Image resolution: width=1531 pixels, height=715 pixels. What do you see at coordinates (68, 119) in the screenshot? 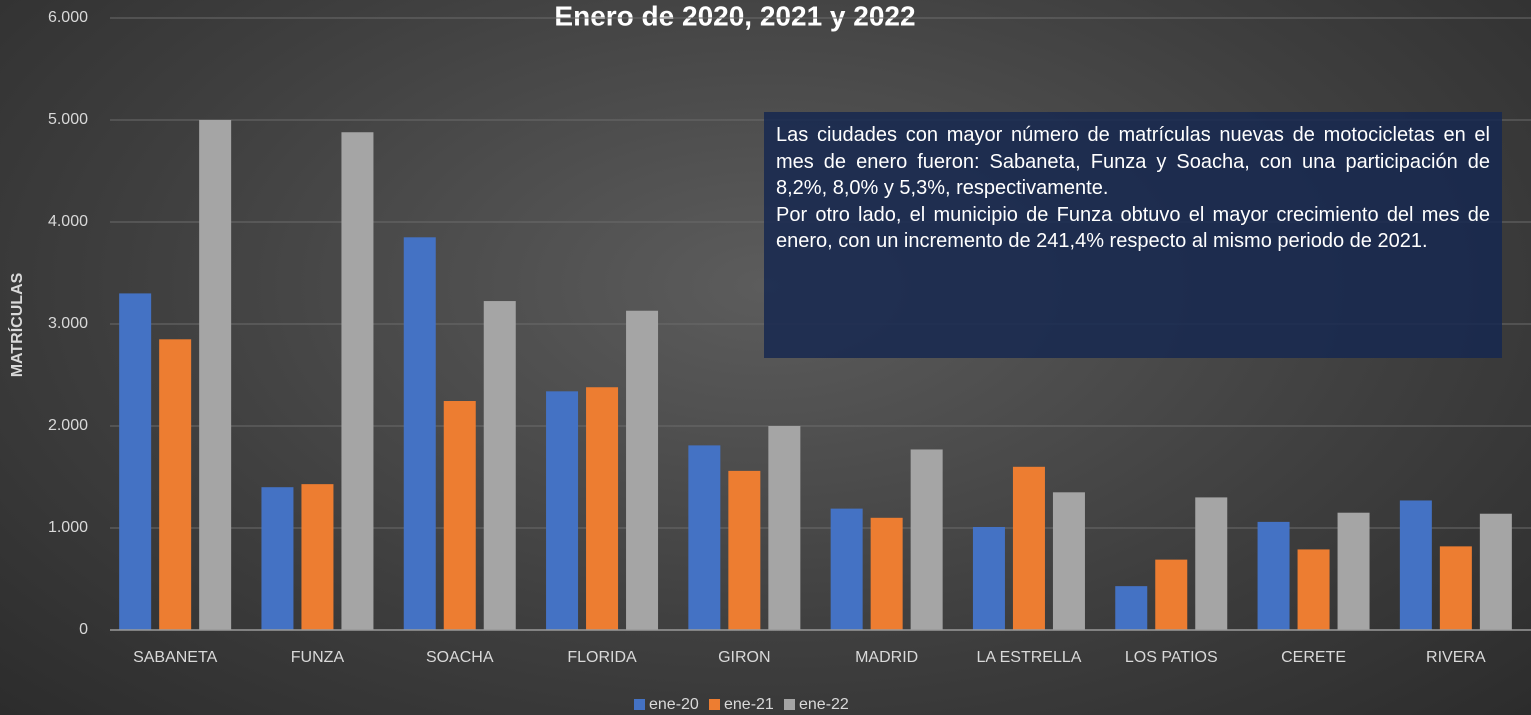
I see `y-tick-label: 5.000` at bounding box center [68, 119].